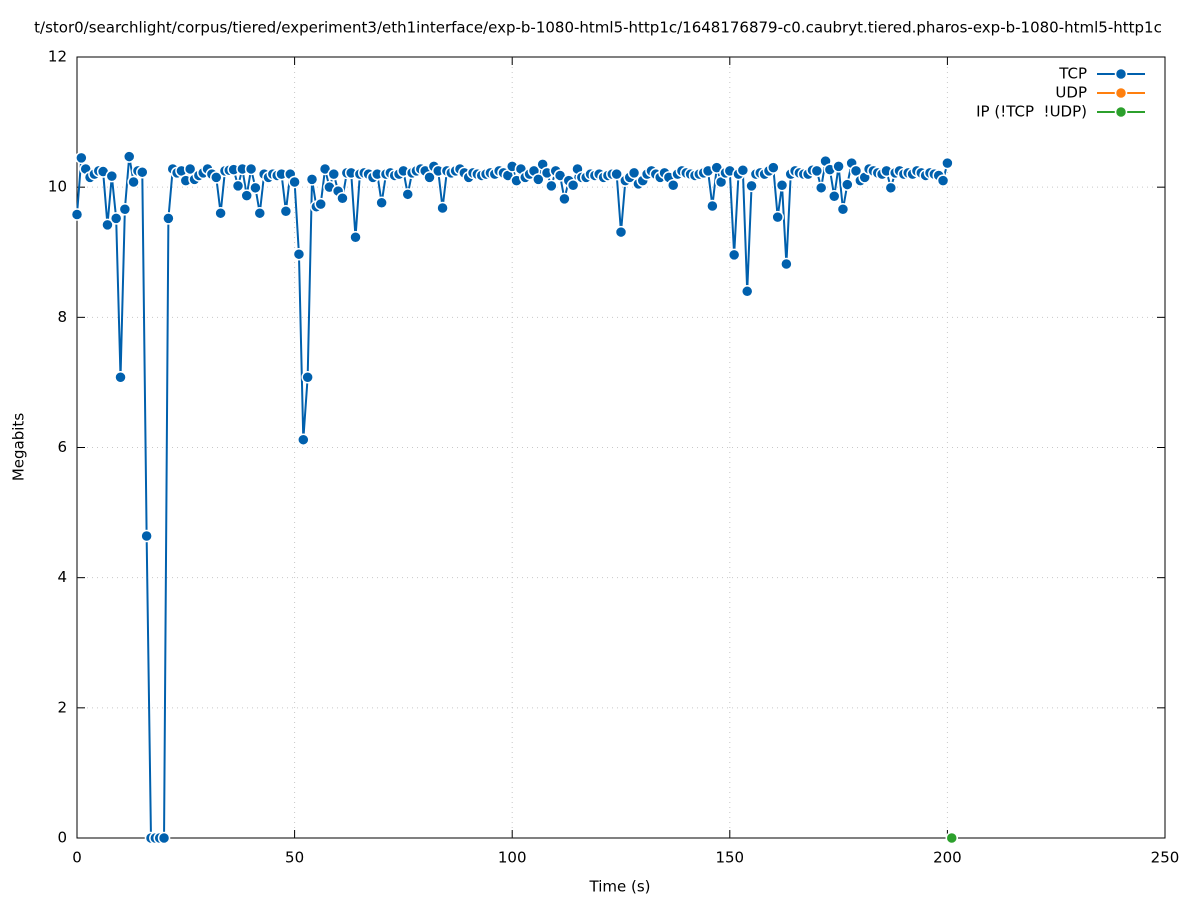  I want to click on x-tick-label: 0, so click(77, 858).